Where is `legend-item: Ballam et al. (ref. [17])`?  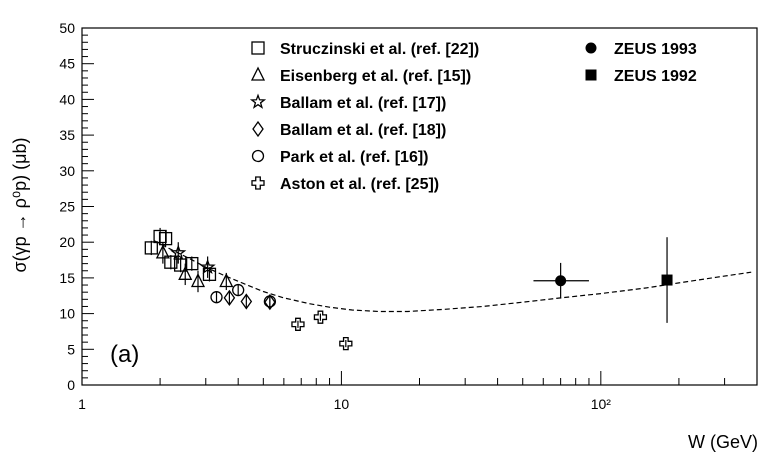
legend-item: Ballam et al. (ref. [17]) is located at coordinates (347, 102).